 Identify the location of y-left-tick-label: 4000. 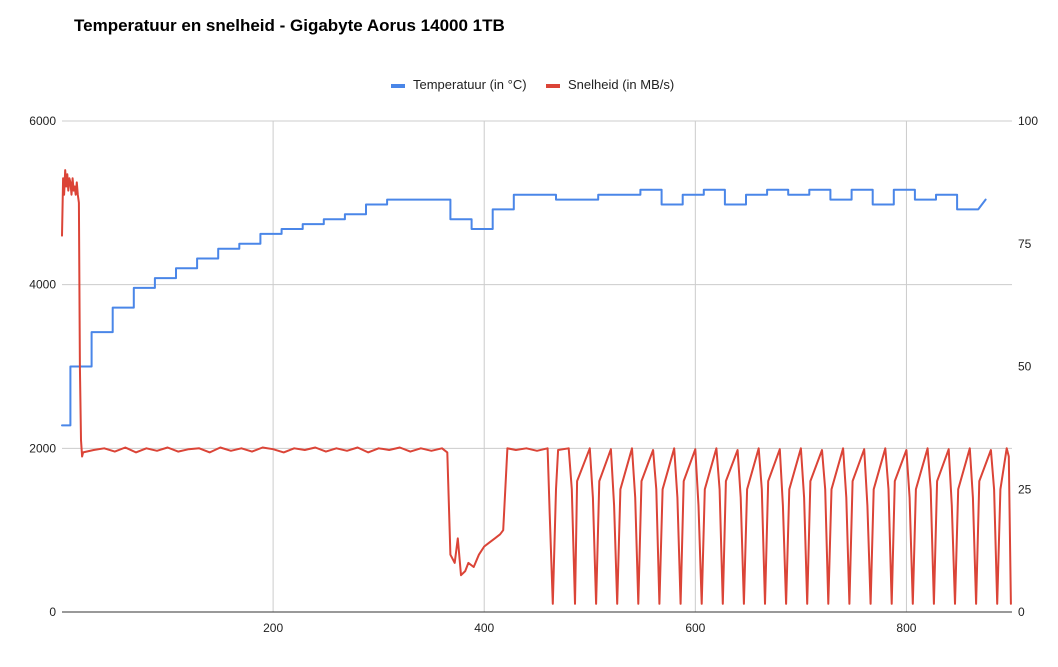
(42, 285).